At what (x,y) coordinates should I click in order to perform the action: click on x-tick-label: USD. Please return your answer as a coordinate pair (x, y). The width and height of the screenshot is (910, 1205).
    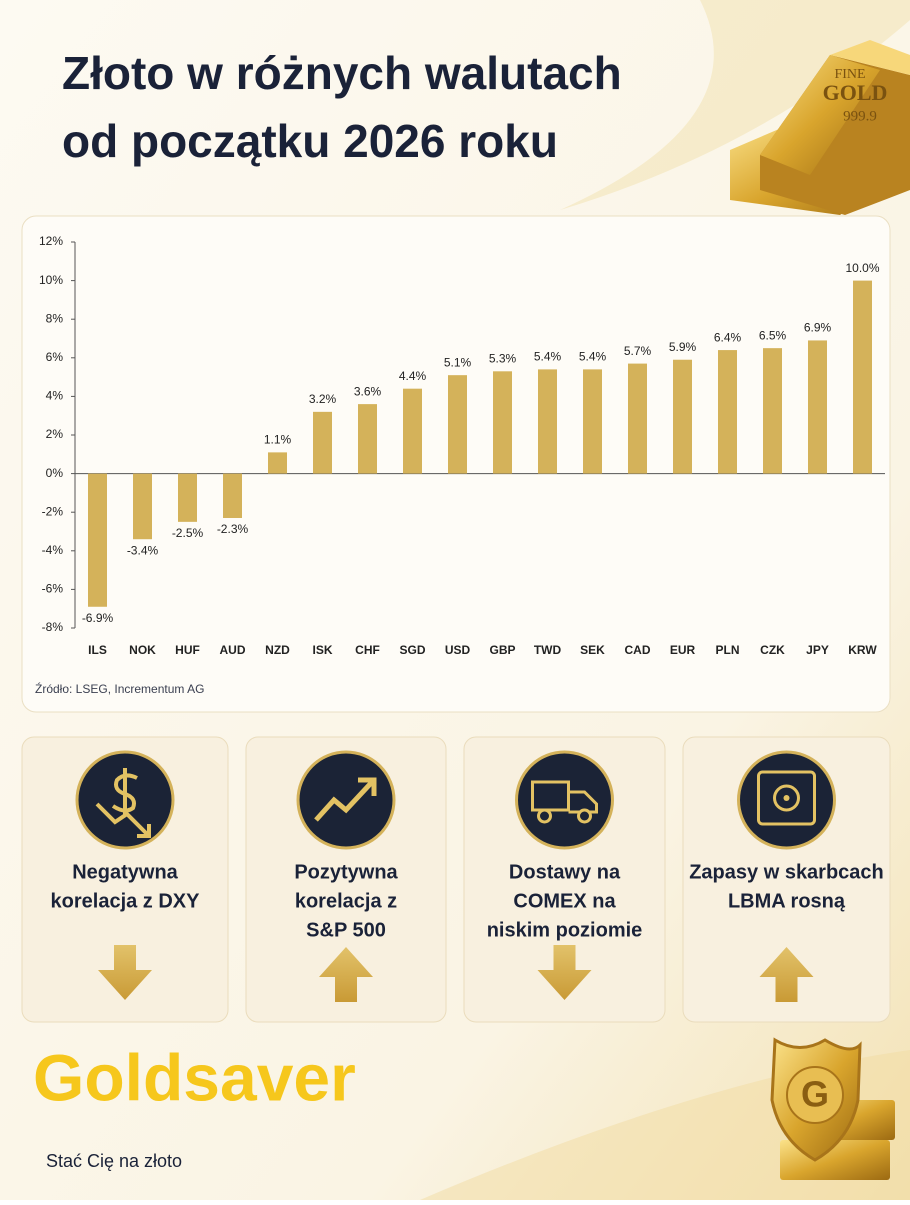
    Looking at the image, I should click on (458, 650).